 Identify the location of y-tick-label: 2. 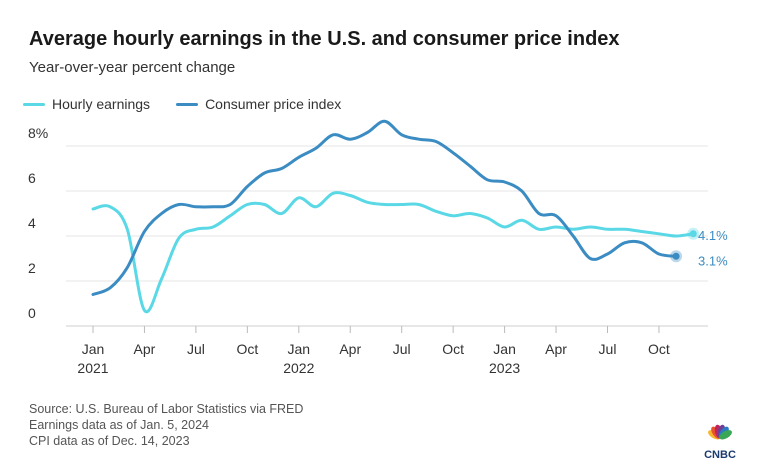
(32, 268).